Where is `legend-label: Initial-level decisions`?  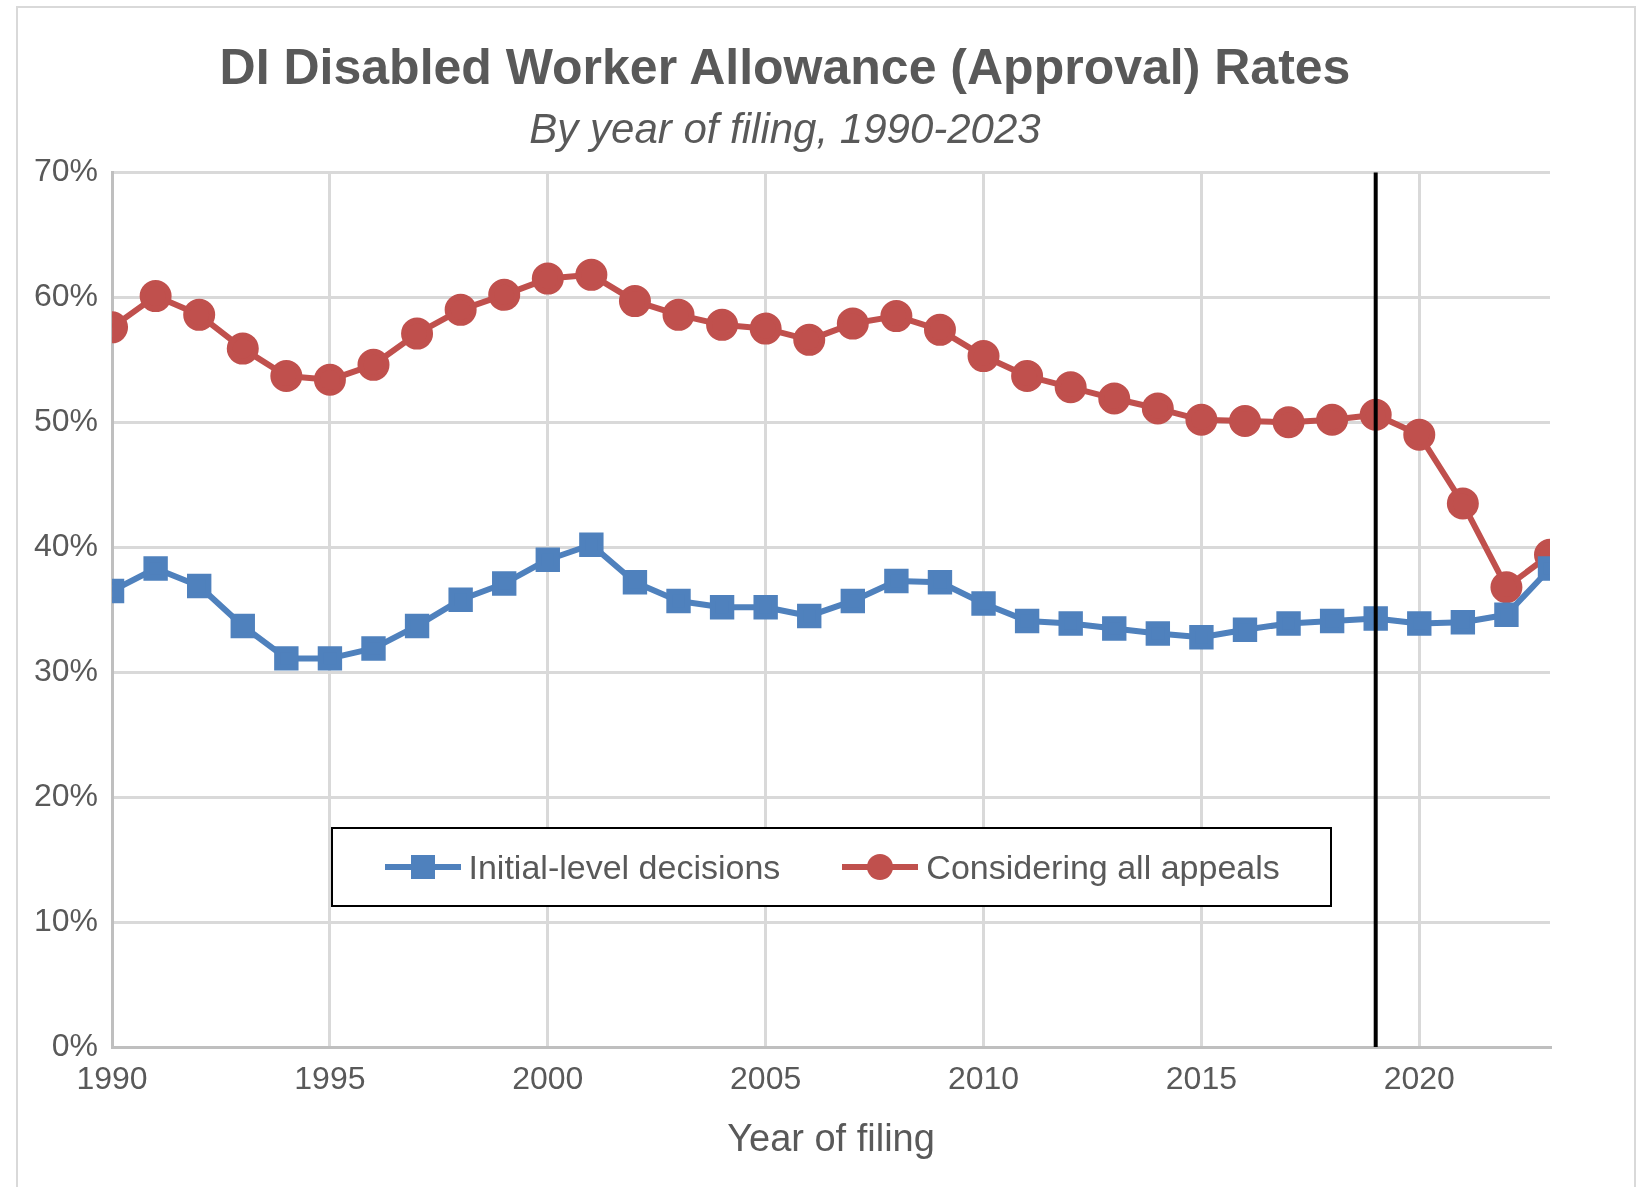
legend-label: Initial-level decisions is located at coordinates (624, 867).